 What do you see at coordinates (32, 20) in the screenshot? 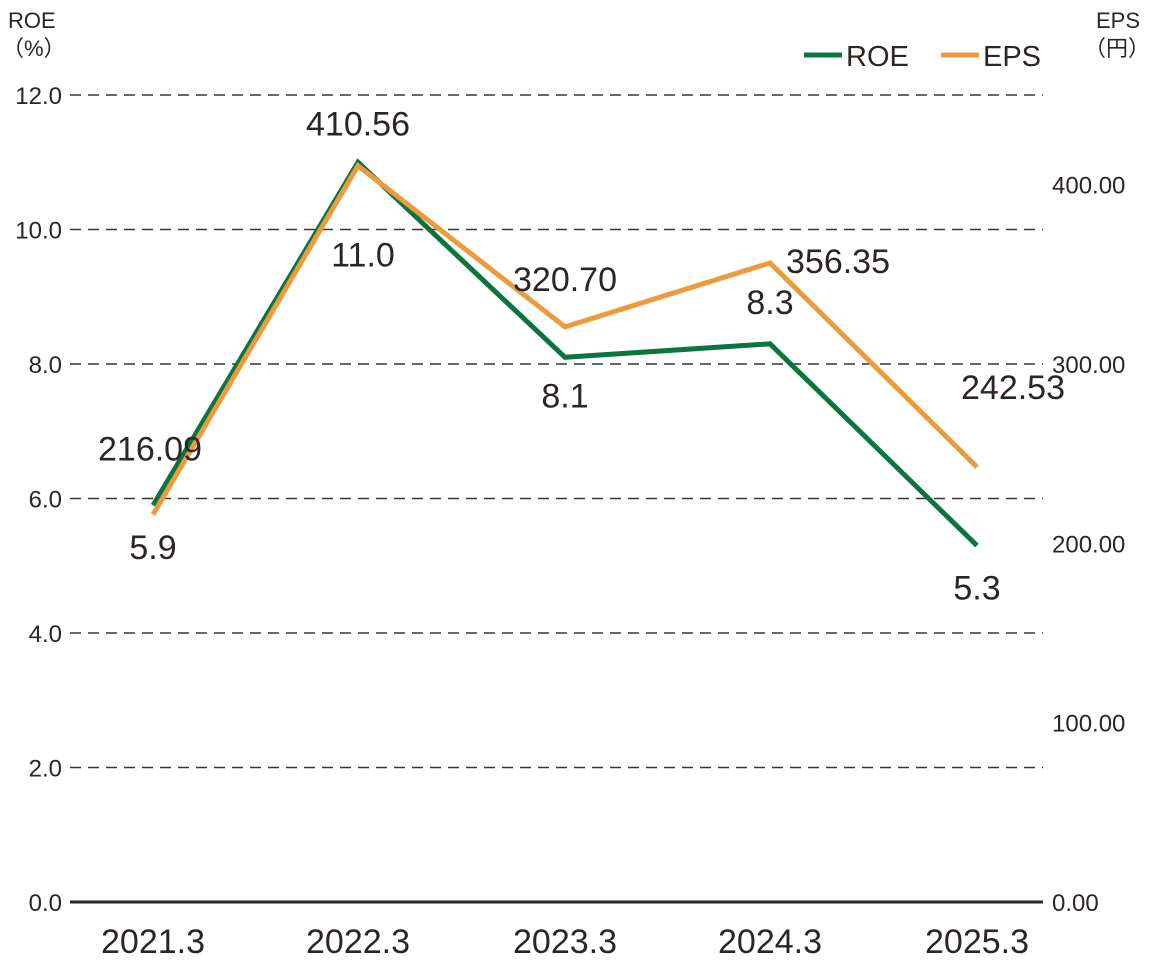
I see `left-axis-title: ROE` at bounding box center [32, 20].